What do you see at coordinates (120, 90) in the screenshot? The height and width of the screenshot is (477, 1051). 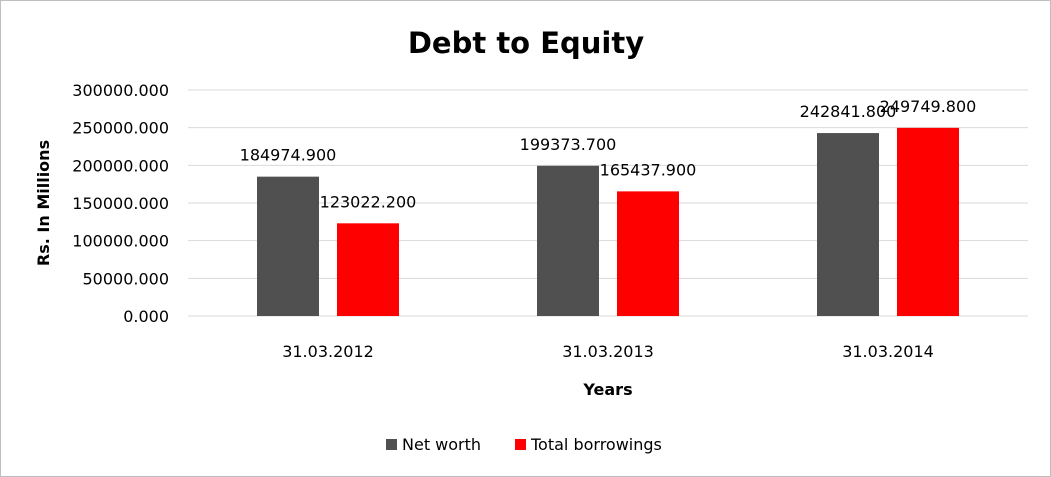 I see `y-tick-label: 300000.000` at bounding box center [120, 90].